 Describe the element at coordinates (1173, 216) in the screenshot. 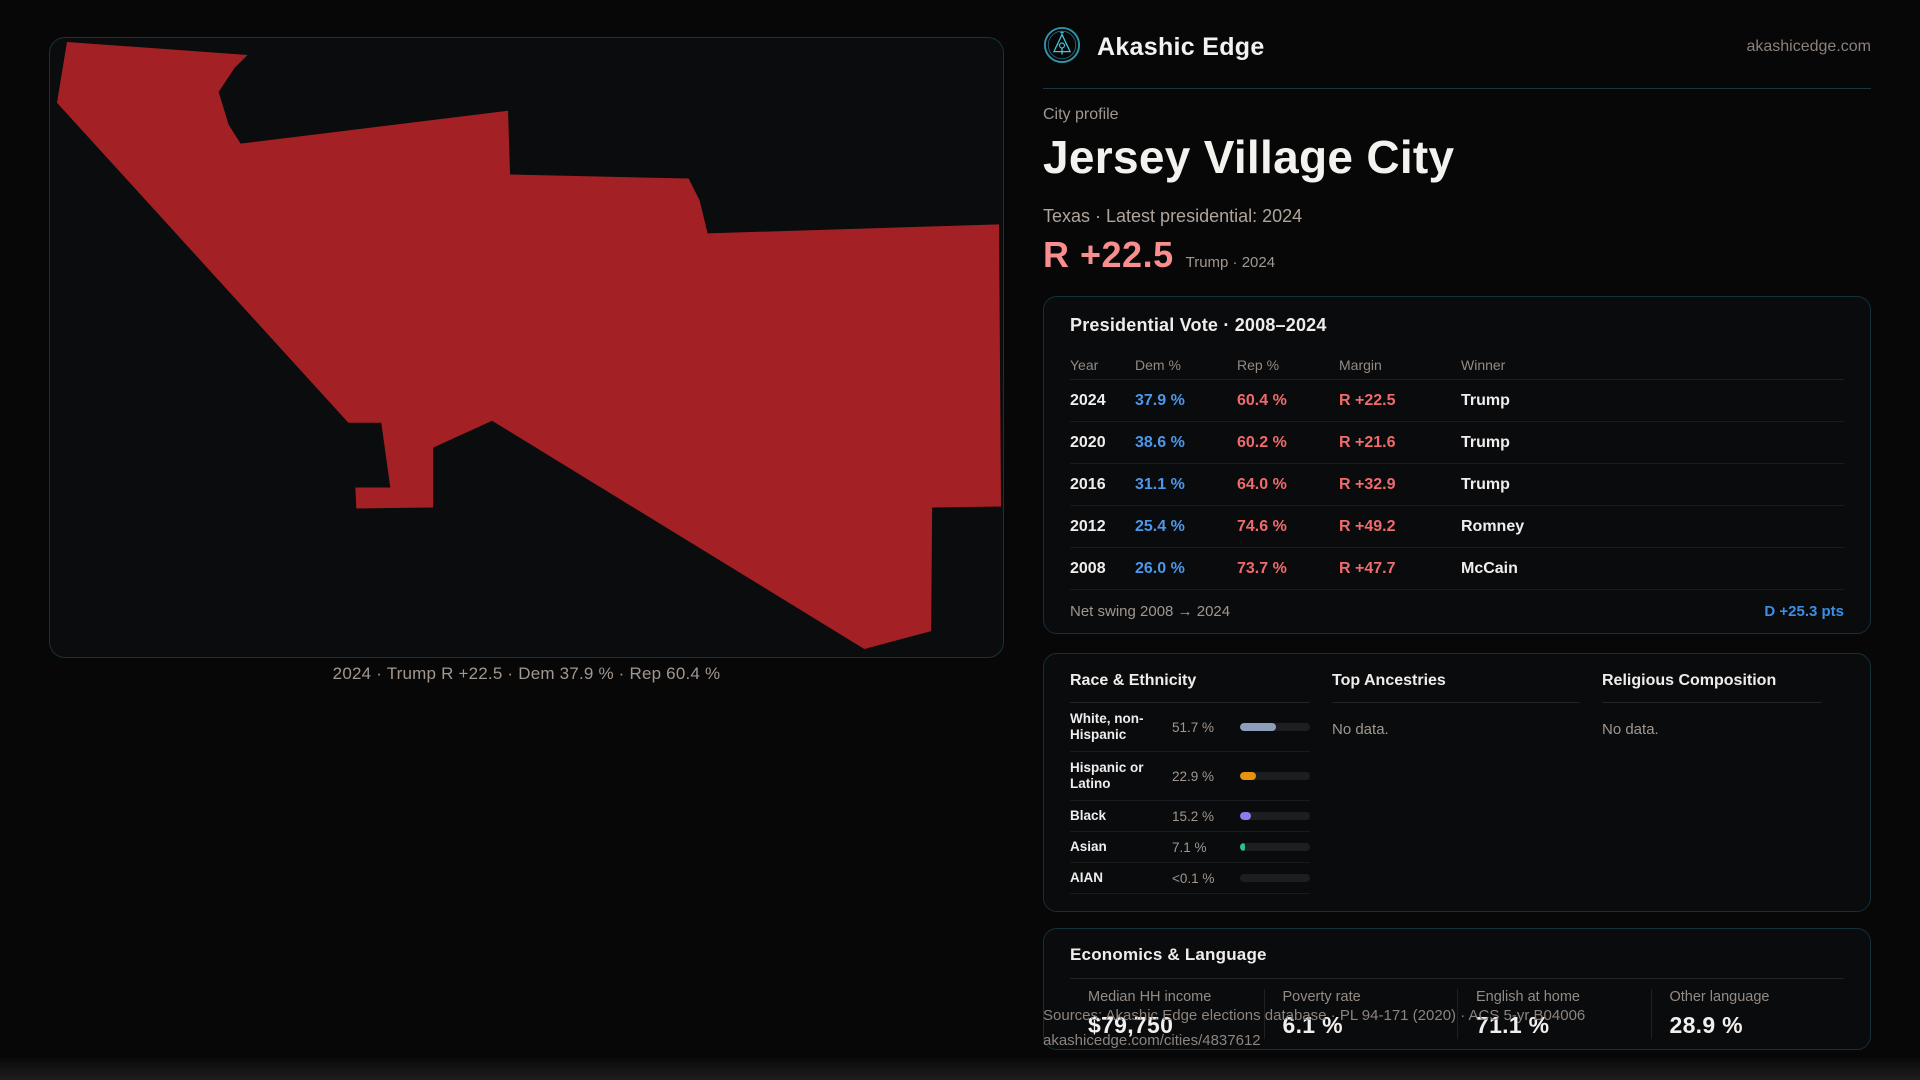

I see `subtitle: Texas · Latest presidential: 2024` at that location.